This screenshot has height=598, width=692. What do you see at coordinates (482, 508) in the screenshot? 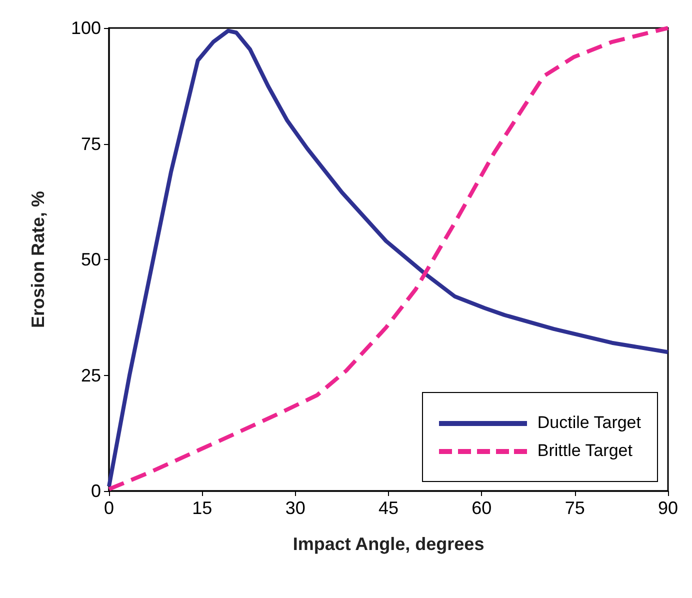
I see `x-tick-label: 60` at bounding box center [482, 508].